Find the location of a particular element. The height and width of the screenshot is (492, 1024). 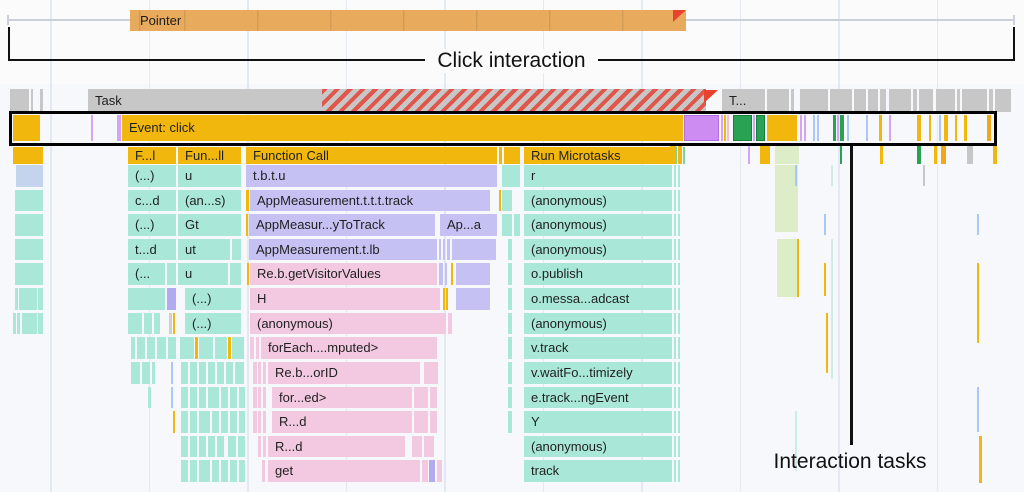

flame-bar: Fun...ll is located at coordinates (209, 155).